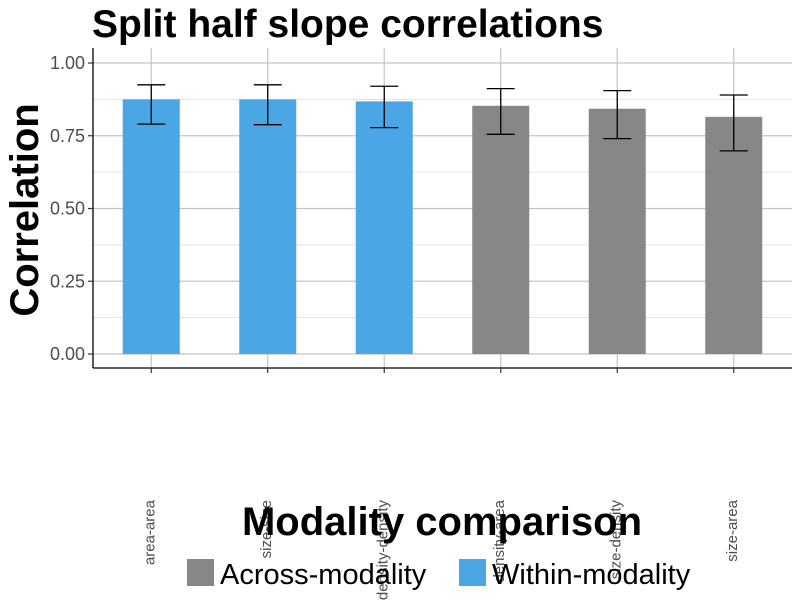 This screenshot has height=600, width=800. Describe the element at coordinates (617, 231) in the screenshot. I see `bar-size-density` at that location.